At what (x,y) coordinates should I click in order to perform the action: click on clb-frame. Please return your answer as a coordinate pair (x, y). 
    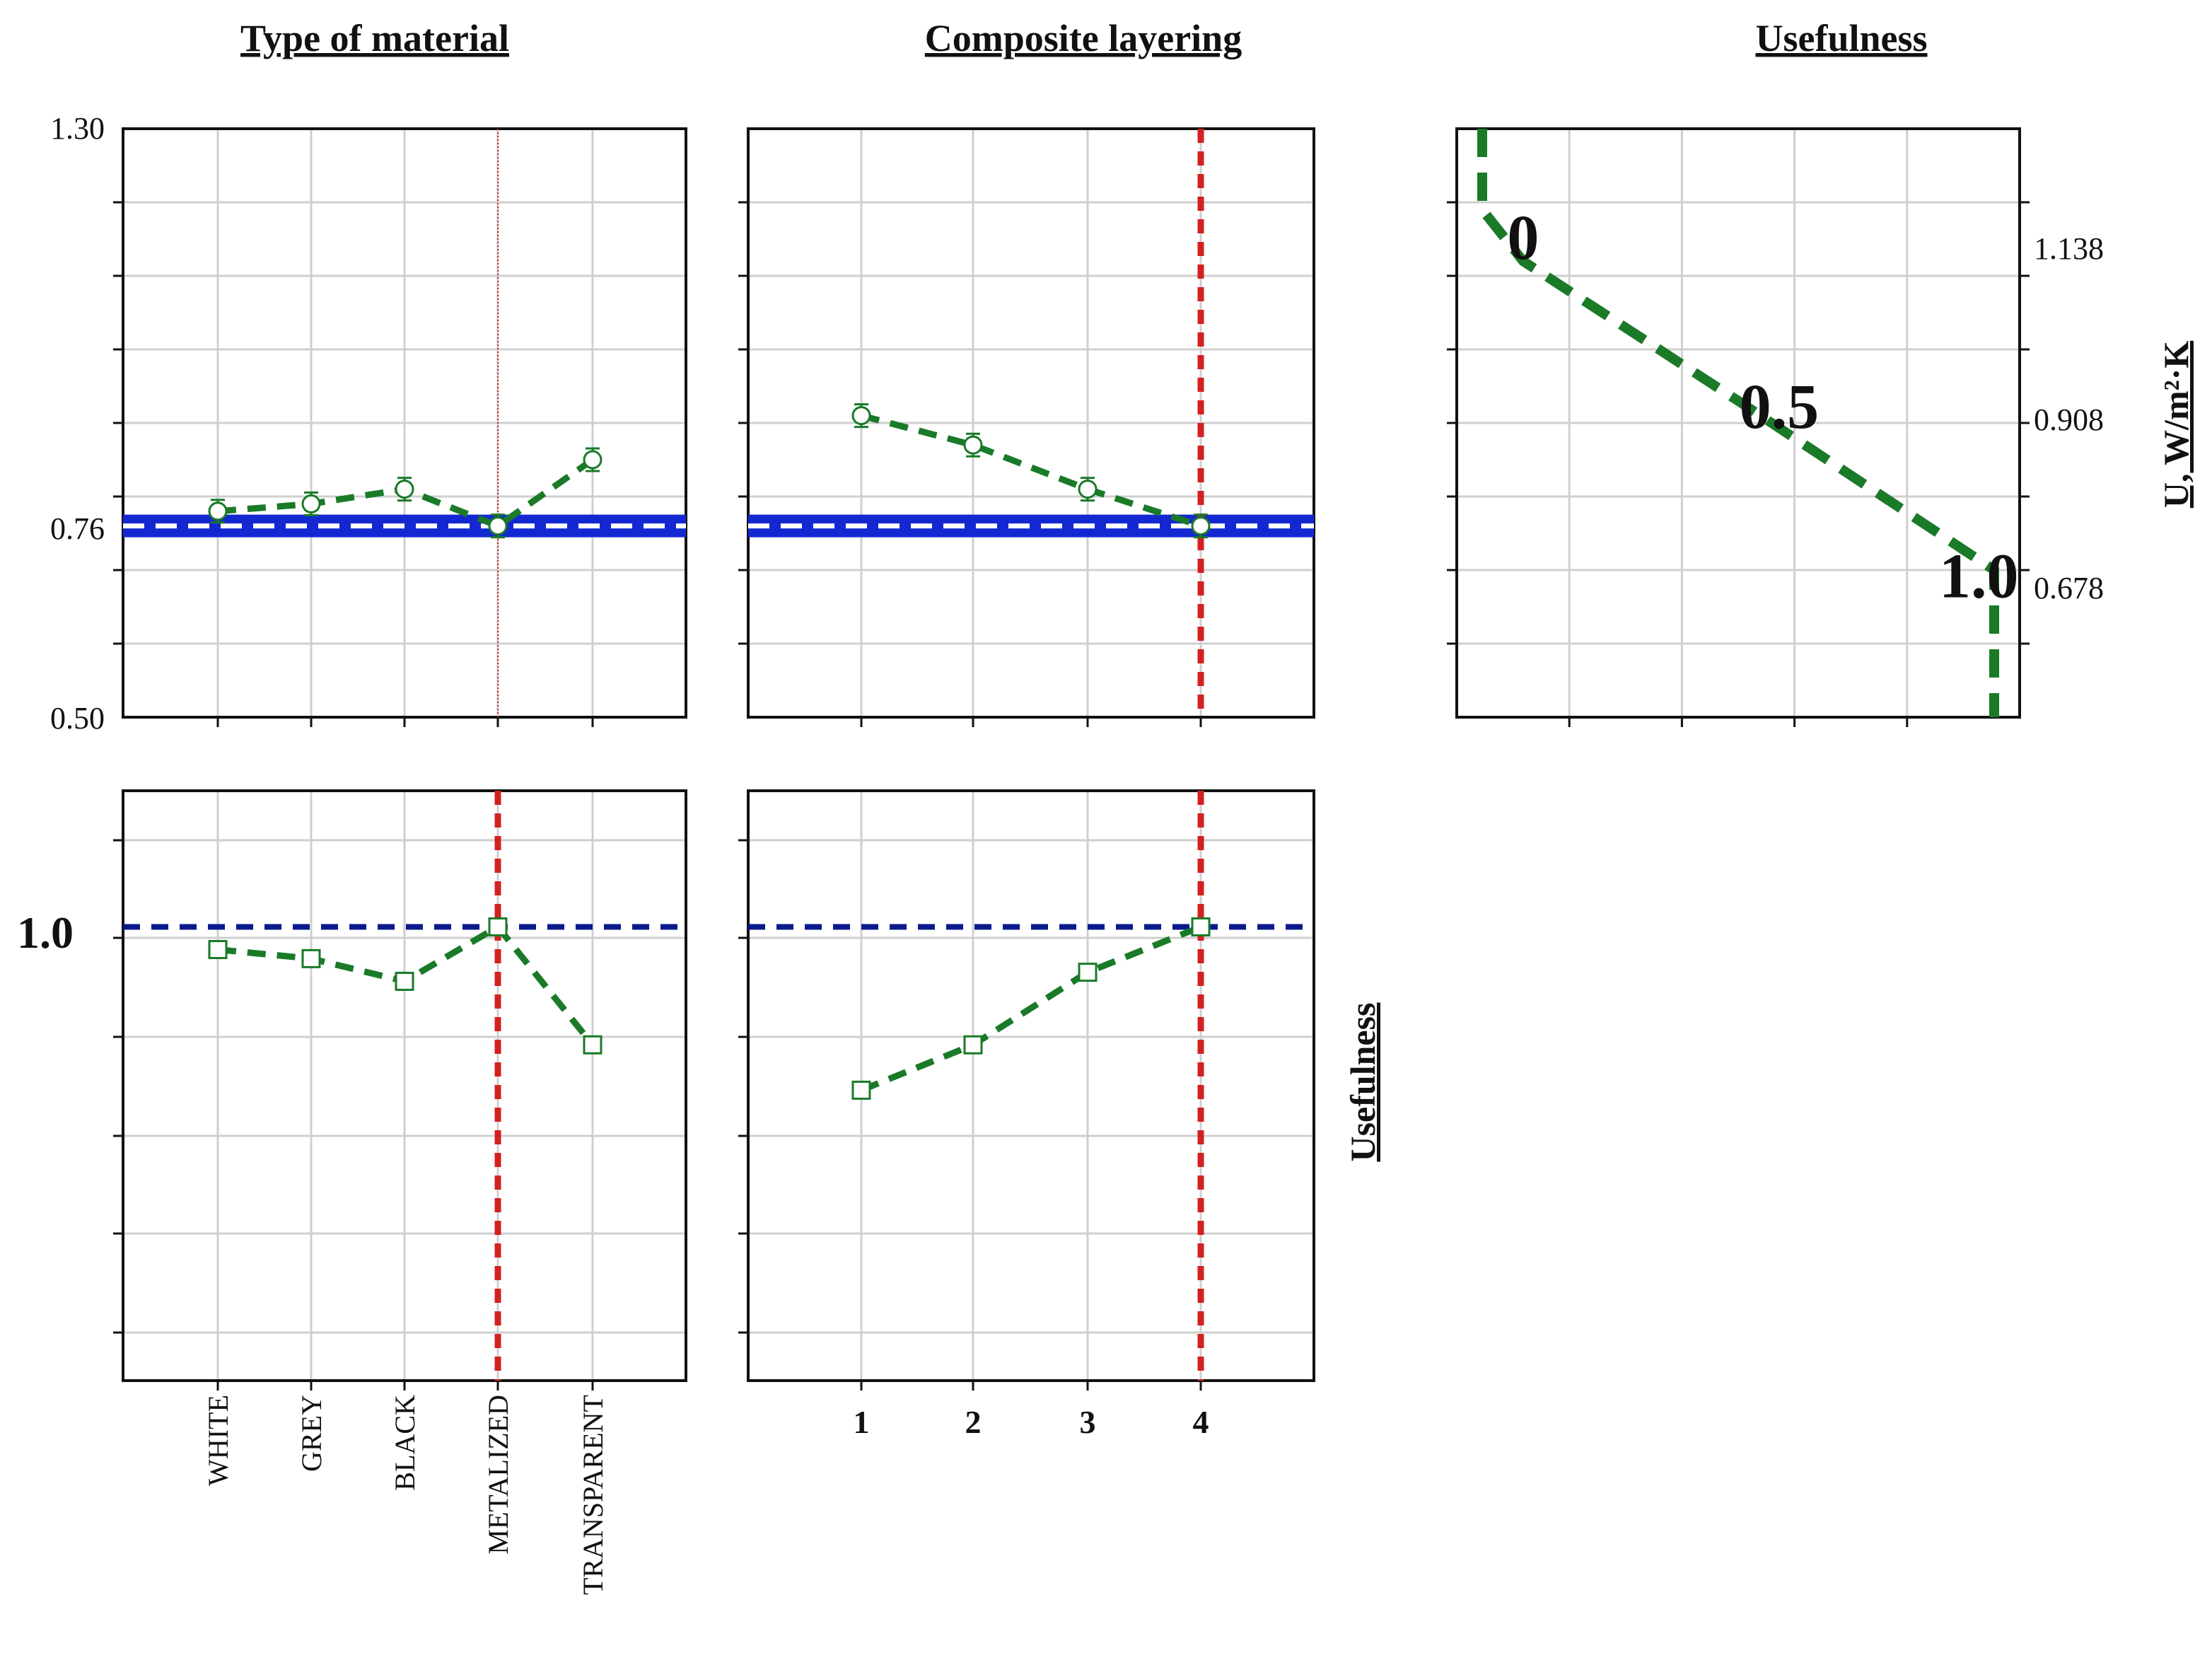
    Looking at the image, I should click on (1031, 1085).